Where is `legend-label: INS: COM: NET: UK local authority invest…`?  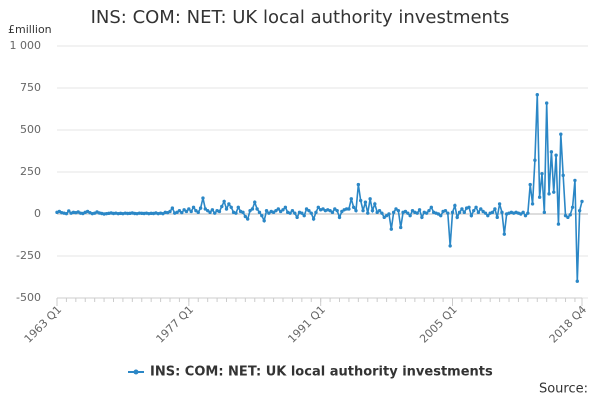
legend-label: INS: COM: NET: UK local authority invest… is located at coordinates (321, 372).